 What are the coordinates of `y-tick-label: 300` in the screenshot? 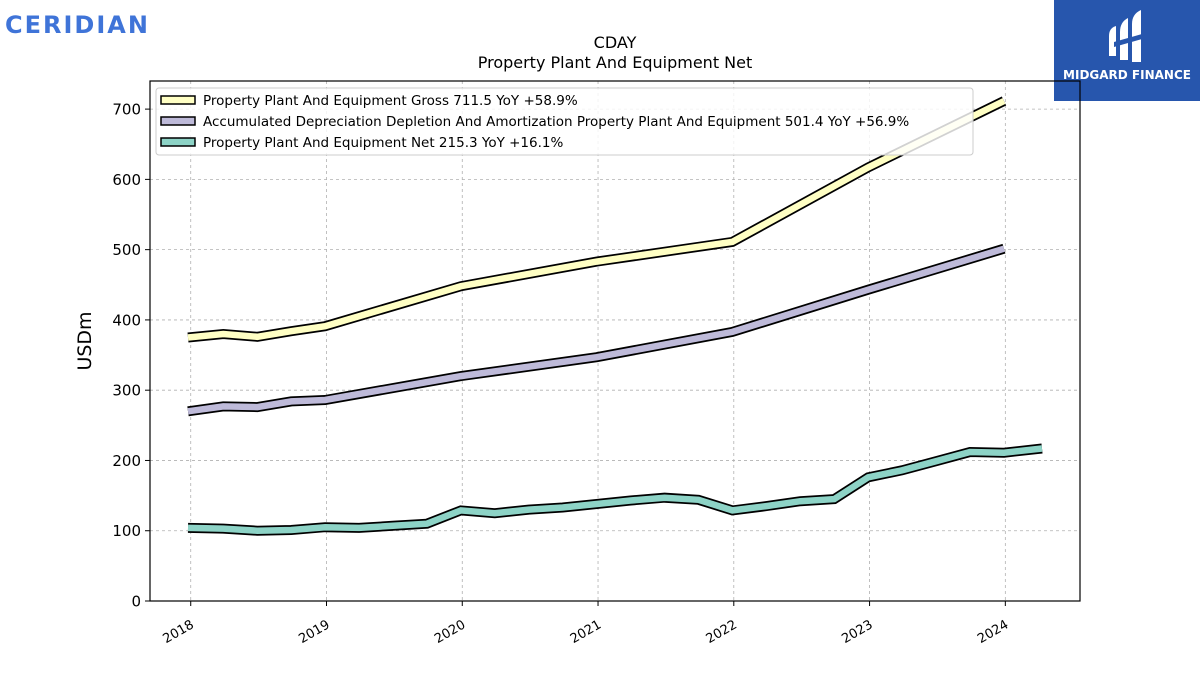 It's located at (126, 391).